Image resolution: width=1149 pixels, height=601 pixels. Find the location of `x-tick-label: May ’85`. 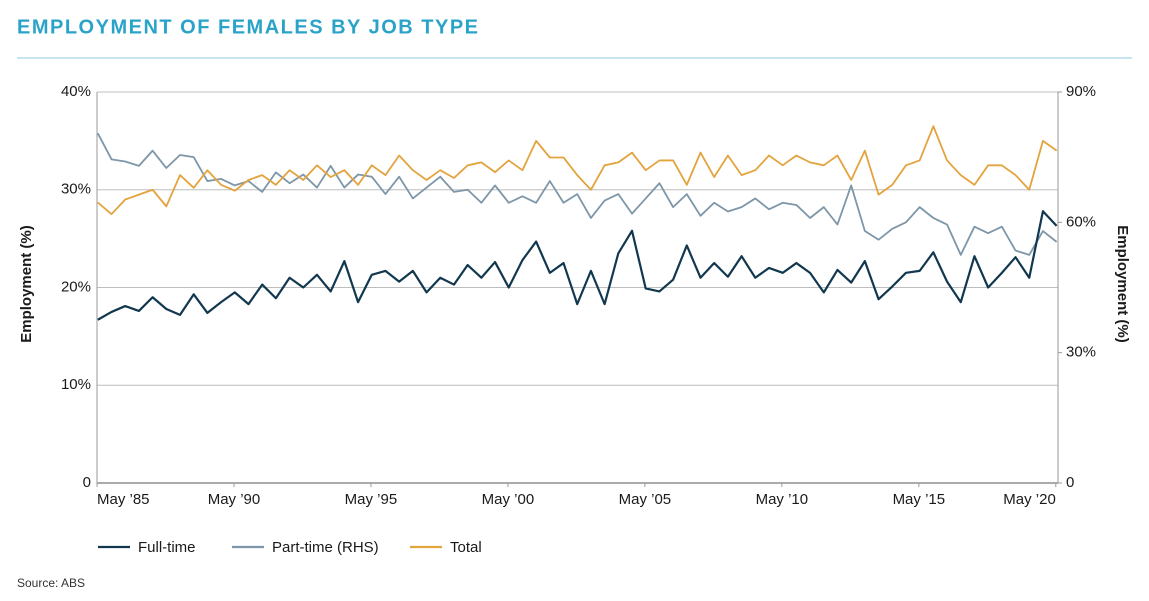

x-tick-label: May ’85 is located at coordinates (123, 499).